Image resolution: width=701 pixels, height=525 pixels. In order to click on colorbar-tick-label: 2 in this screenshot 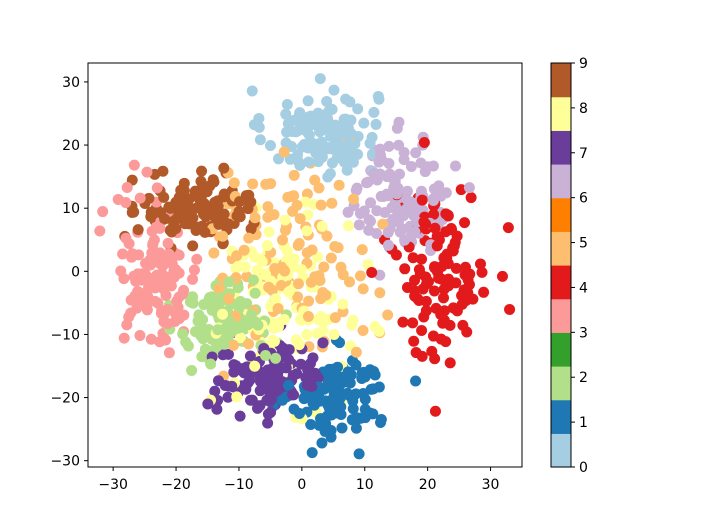, I will do `click(583, 378)`.